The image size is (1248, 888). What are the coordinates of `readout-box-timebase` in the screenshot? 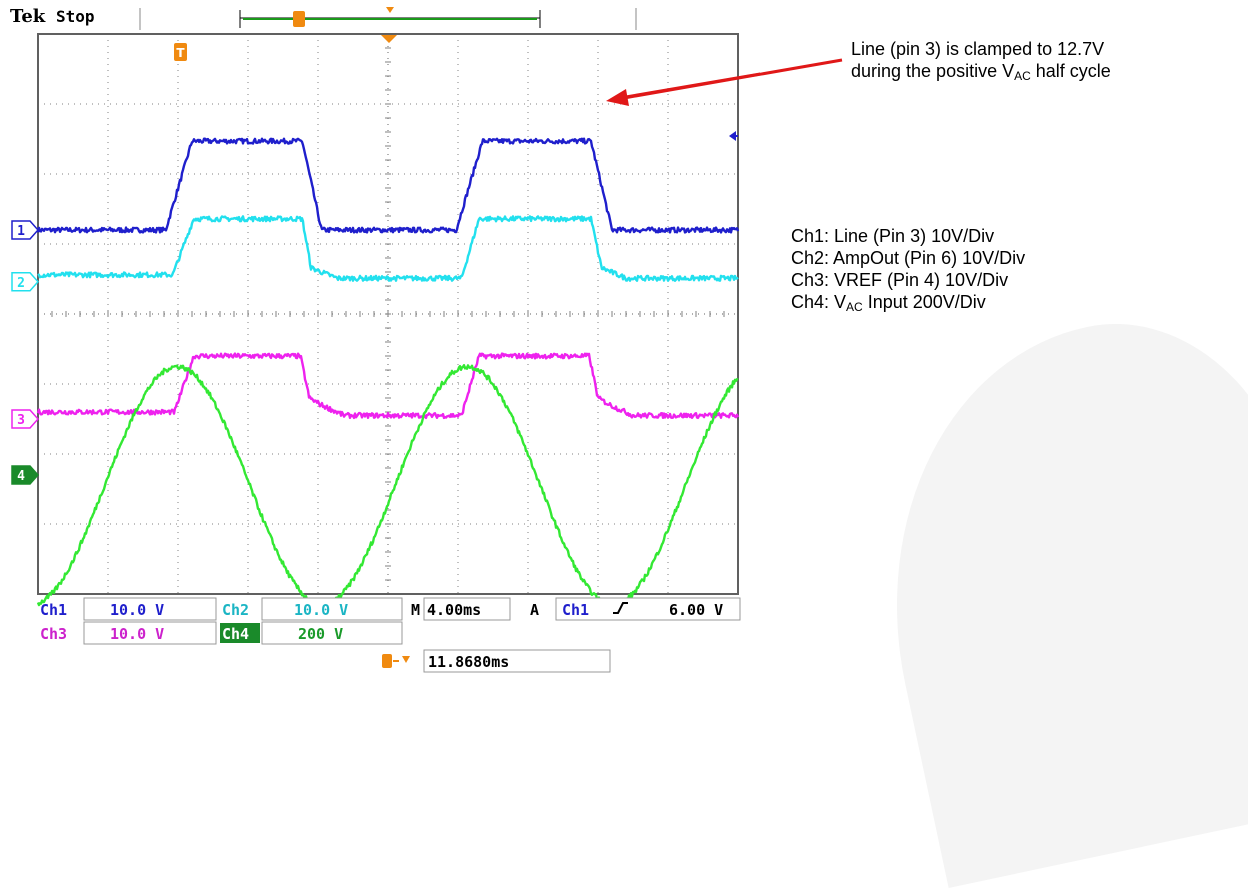 It's located at (467, 609).